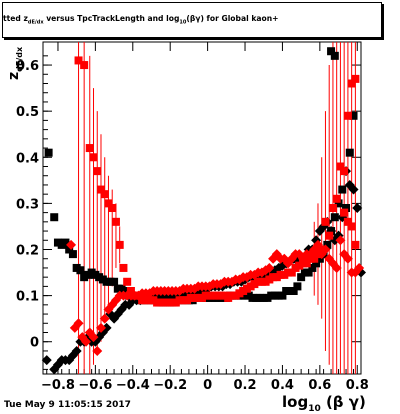 This screenshot has height=414, width=400. What do you see at coordinates (27, 158) in the screenshot?
I see `y-tick-label: 0.4` at bounding box center [27, 158].